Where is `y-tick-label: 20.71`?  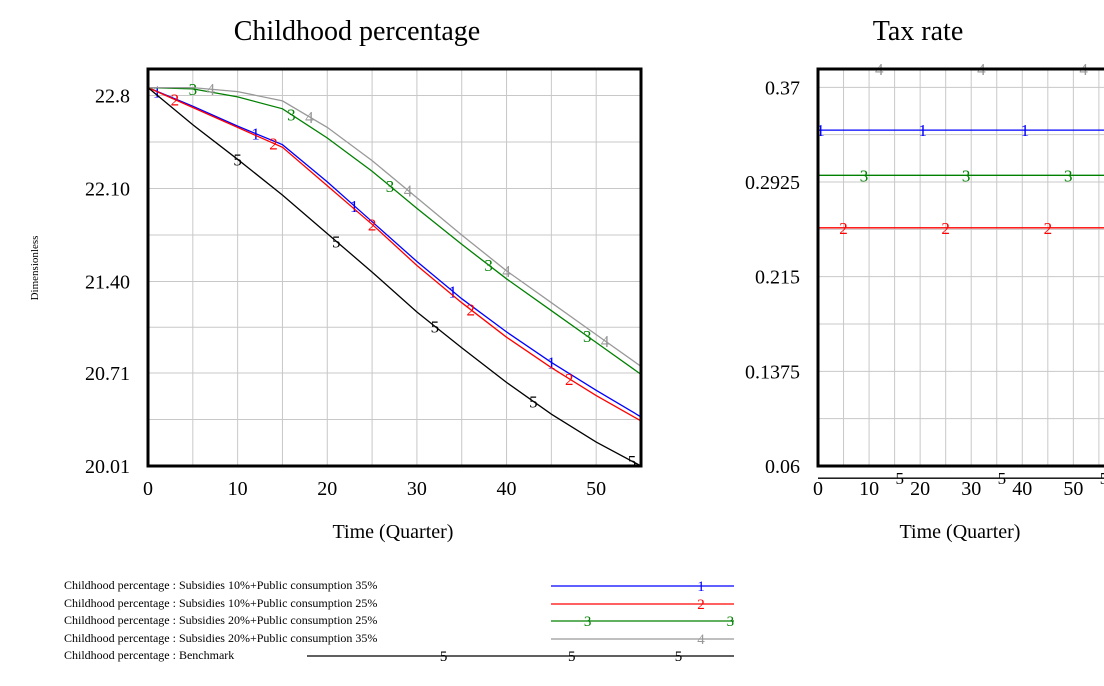
y-tick-label: 20.71 is located at coordinates (107, 374).